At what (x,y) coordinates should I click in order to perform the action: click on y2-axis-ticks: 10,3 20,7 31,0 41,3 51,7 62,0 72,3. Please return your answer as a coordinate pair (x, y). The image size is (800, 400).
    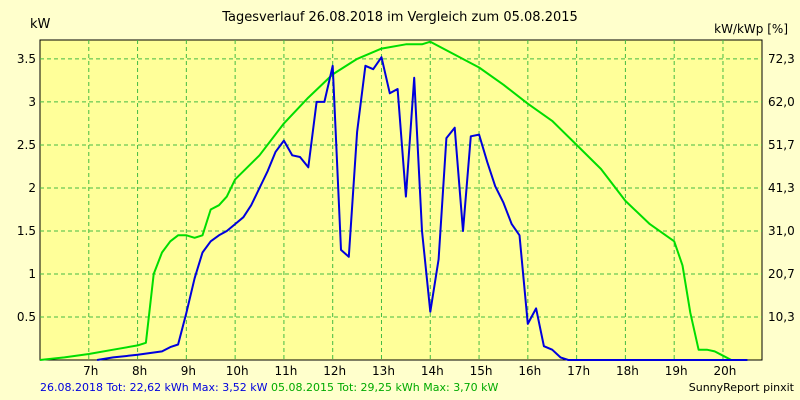
    Looking at the image, I should click on (781, 188).